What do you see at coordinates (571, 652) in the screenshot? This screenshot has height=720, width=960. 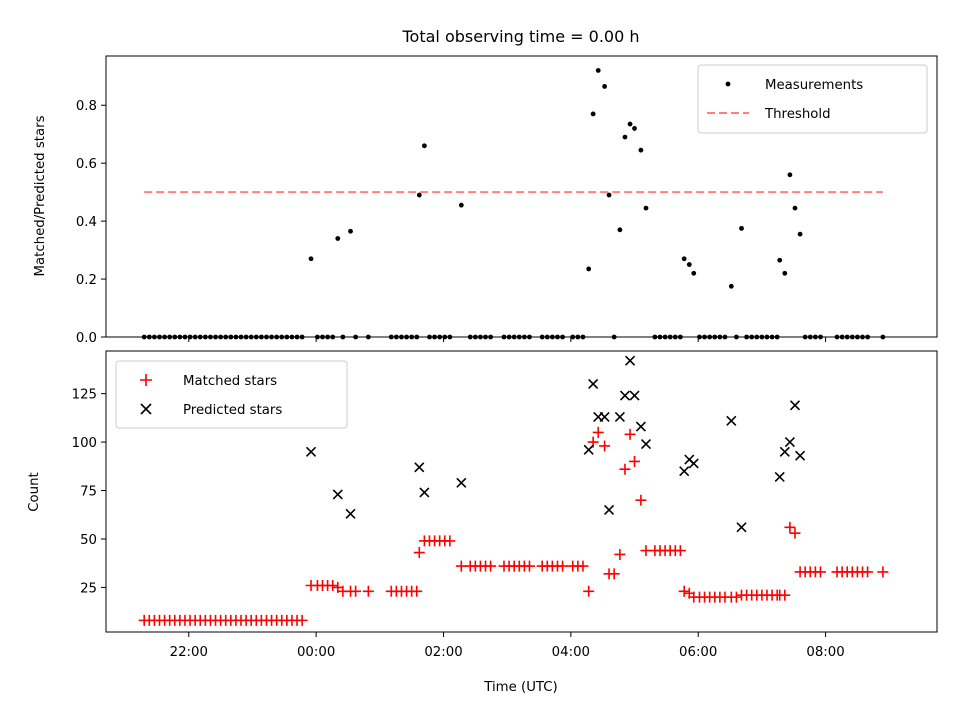 I see `bottom-x-tick-label: 04:00` at bounding box center [571, 652].